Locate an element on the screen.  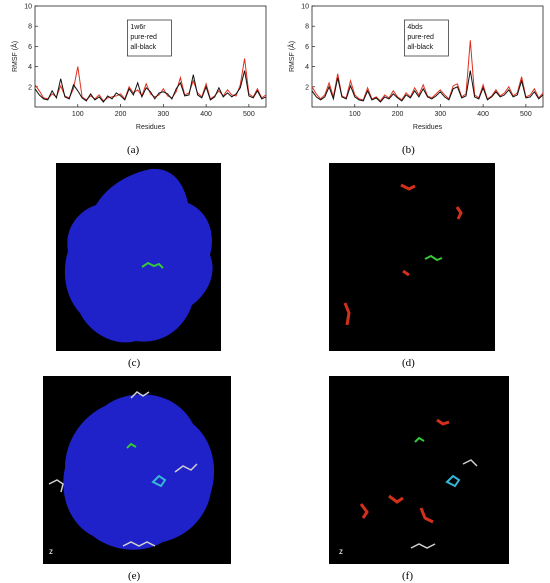
legend-entry: 4bds is located at coordinates (415, 27).